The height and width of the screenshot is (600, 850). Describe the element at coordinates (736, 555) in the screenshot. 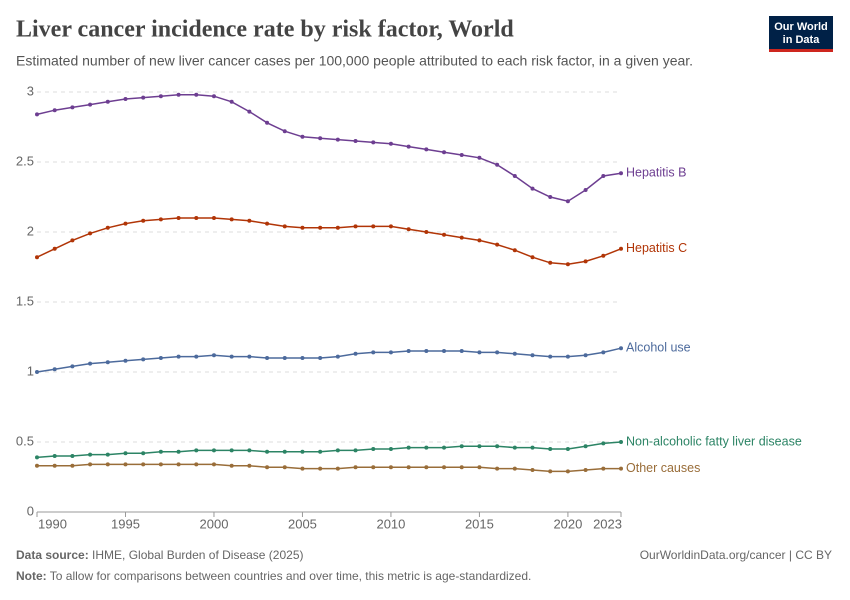

I see `url: OurWorldinData.org/cancer | CC BY` at that location.